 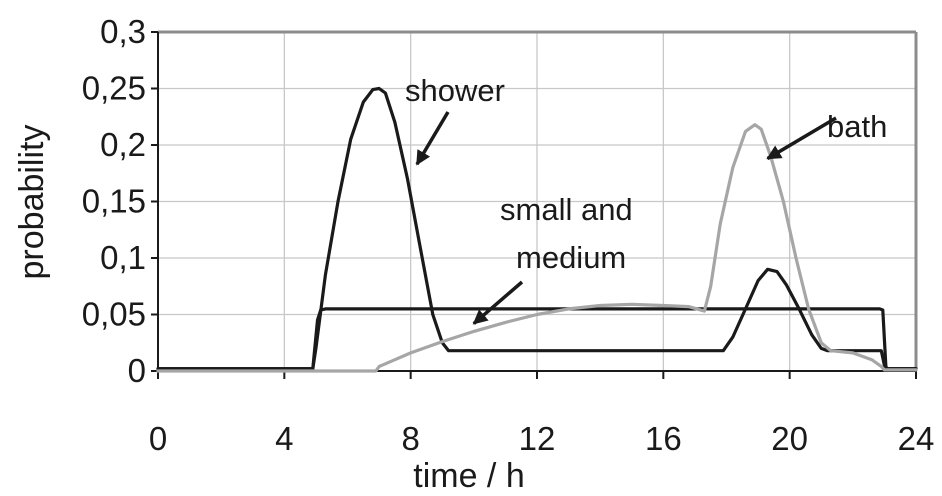 I want to click on y-tick-label: 0, so click(x=137, y=370).